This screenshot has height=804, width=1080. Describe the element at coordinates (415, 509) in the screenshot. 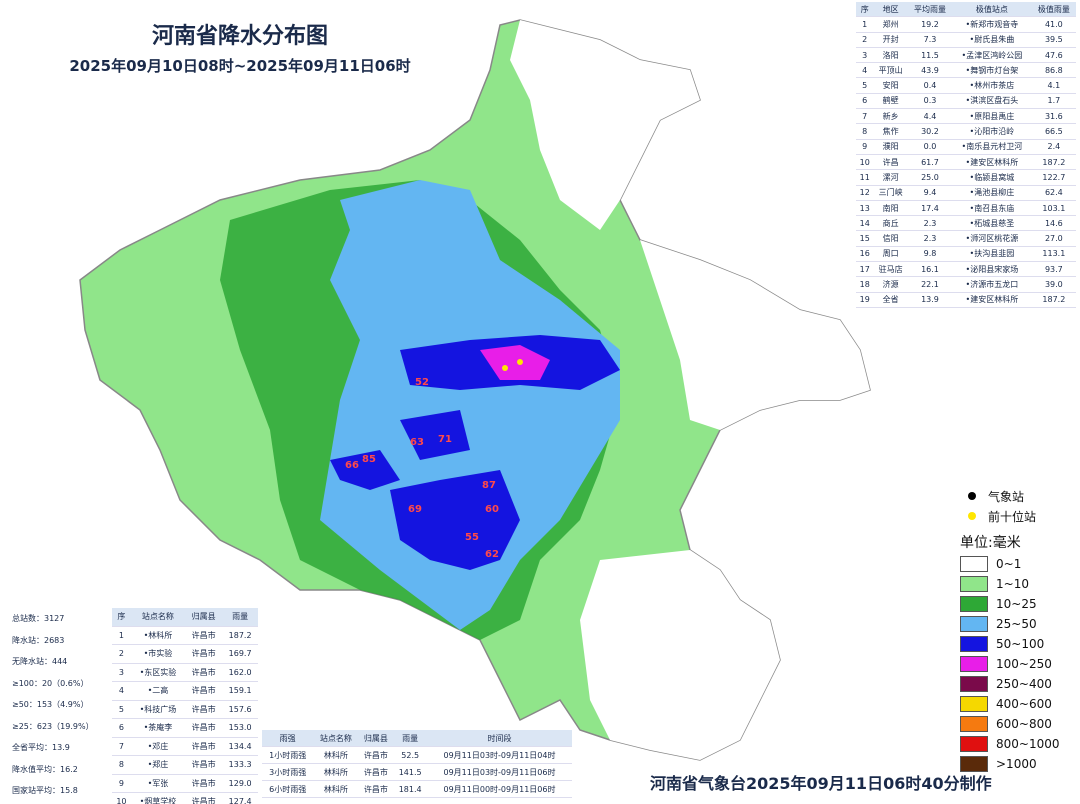

I see `map-rain-label: 69` at that location.